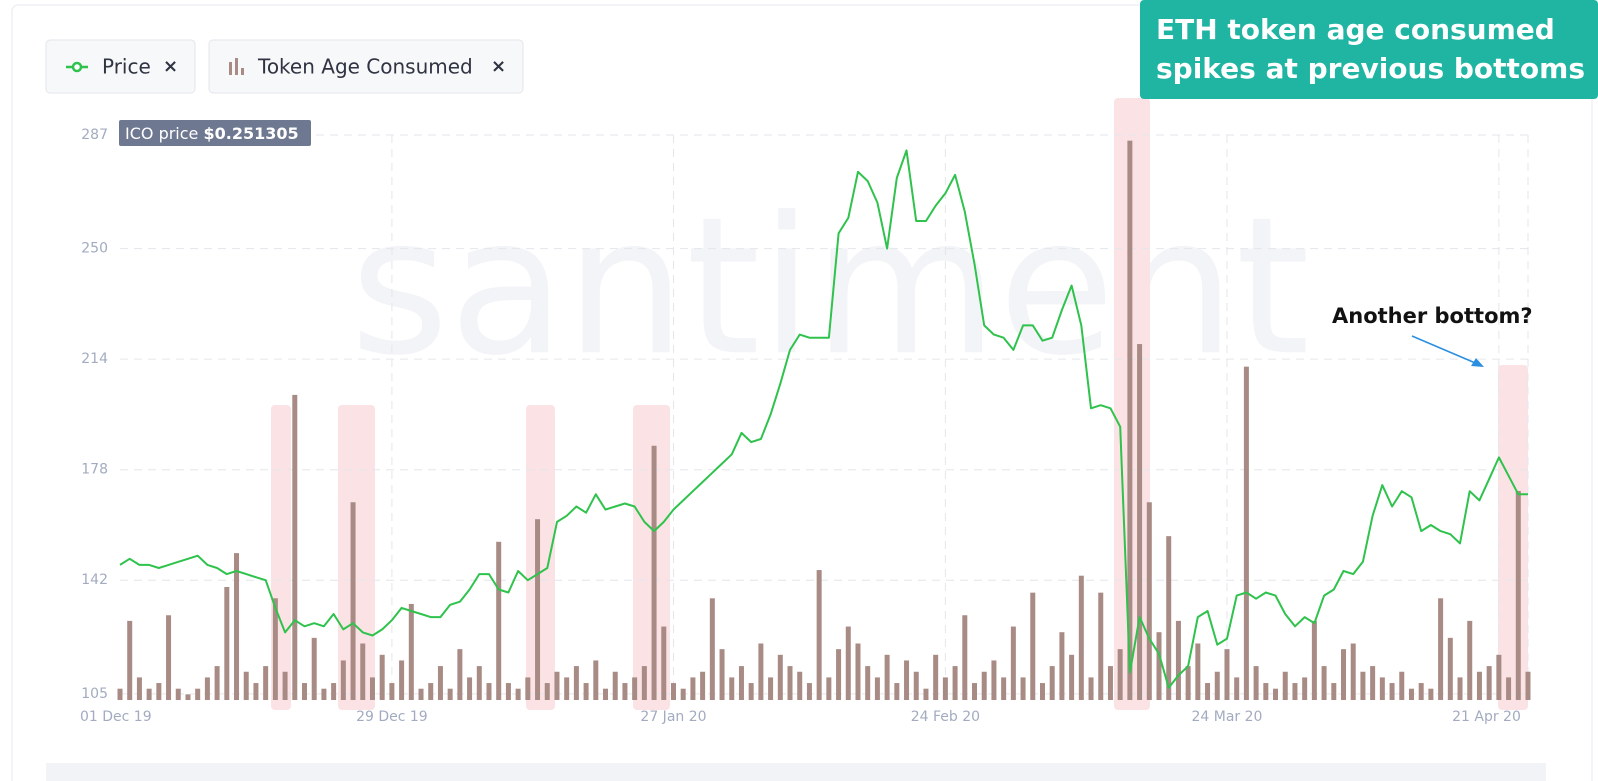 The width and height of the screenshot is (1598, 781). I want to click on ico-value: $0.251305, so click(250, 133).